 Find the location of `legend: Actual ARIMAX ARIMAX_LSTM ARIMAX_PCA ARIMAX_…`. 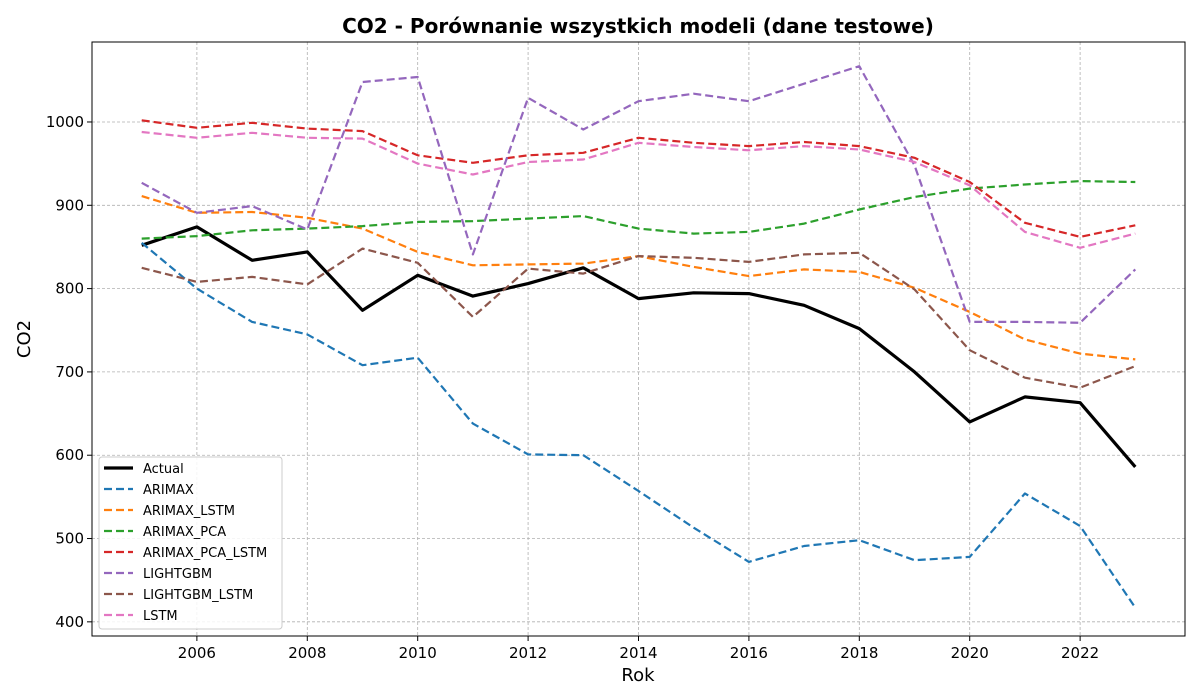

legend: Actual ARIMAX ARIMAX_LSTM ARIMAX_PCA ARIMAX_… is located at coordinates (190, 543).